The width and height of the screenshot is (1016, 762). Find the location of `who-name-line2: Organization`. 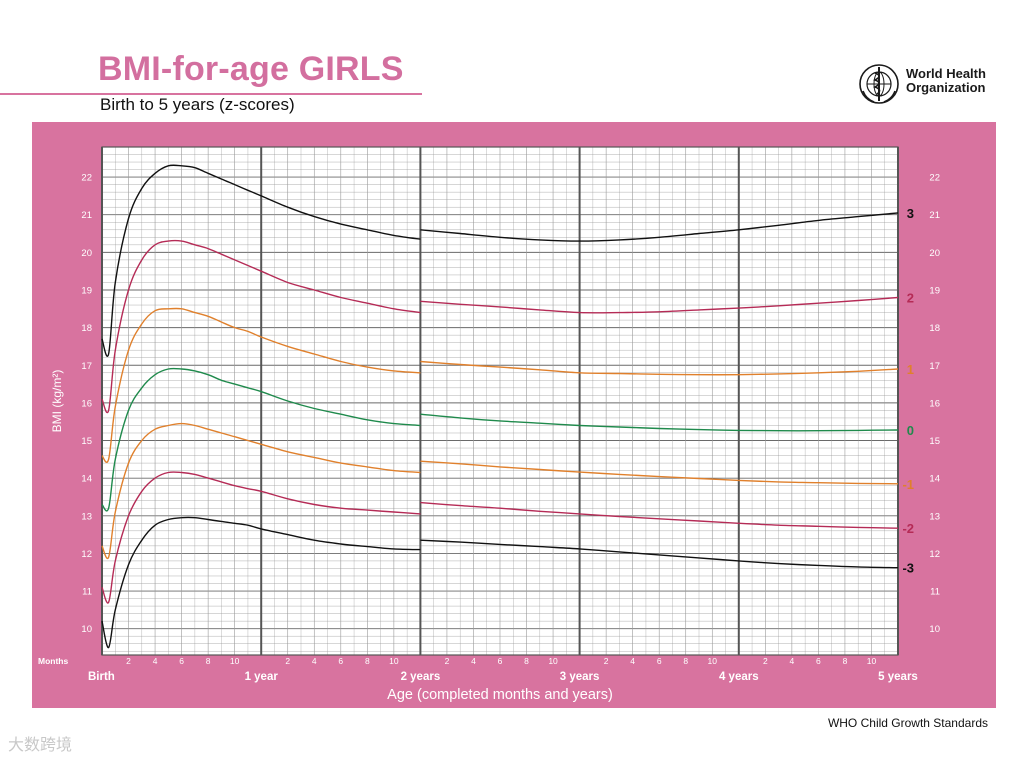

who-name-line2: Organization is located at coordinates (946, 87).